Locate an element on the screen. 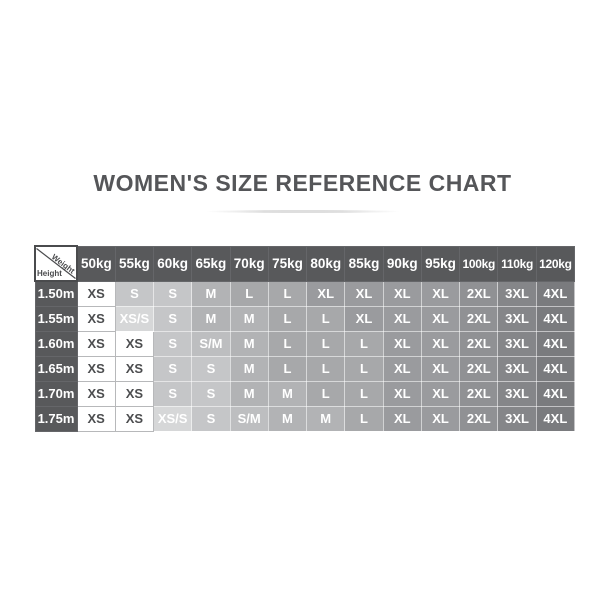 The width and height of the screenshot is (605, 605). height-header: 1.65m is located at coordinates (56, 368).